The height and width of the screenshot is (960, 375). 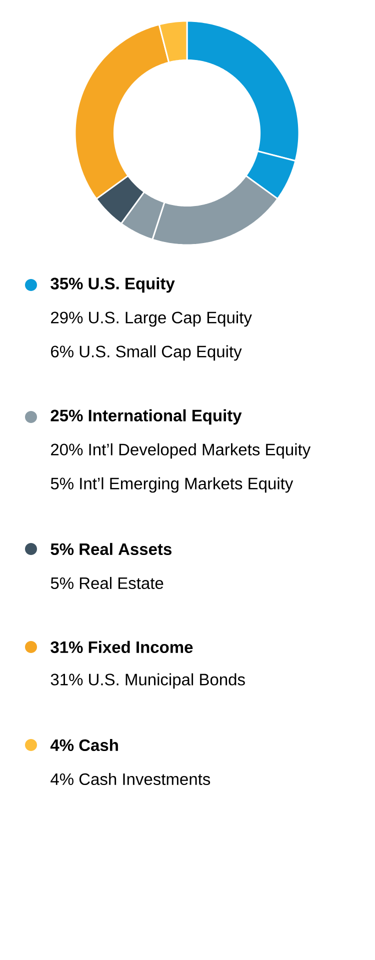 What do you see at coordinates (146, 417) in the screenshot?
I see `text: 25% International Equity` at bounding box center [146, 417].